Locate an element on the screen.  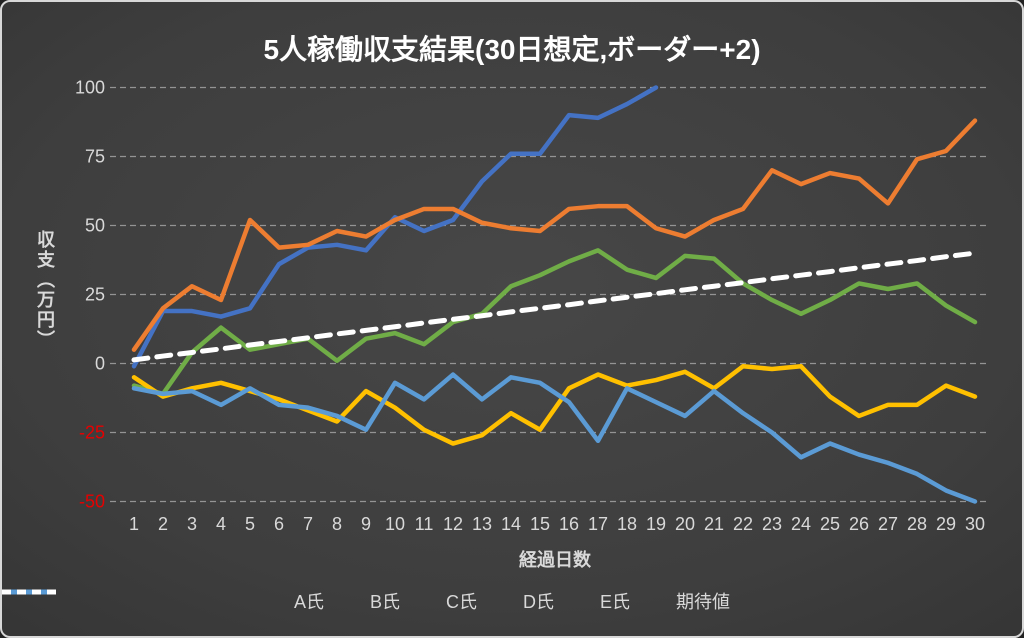
x-tick-label-1: 1 is located at coordinates (134, 524).